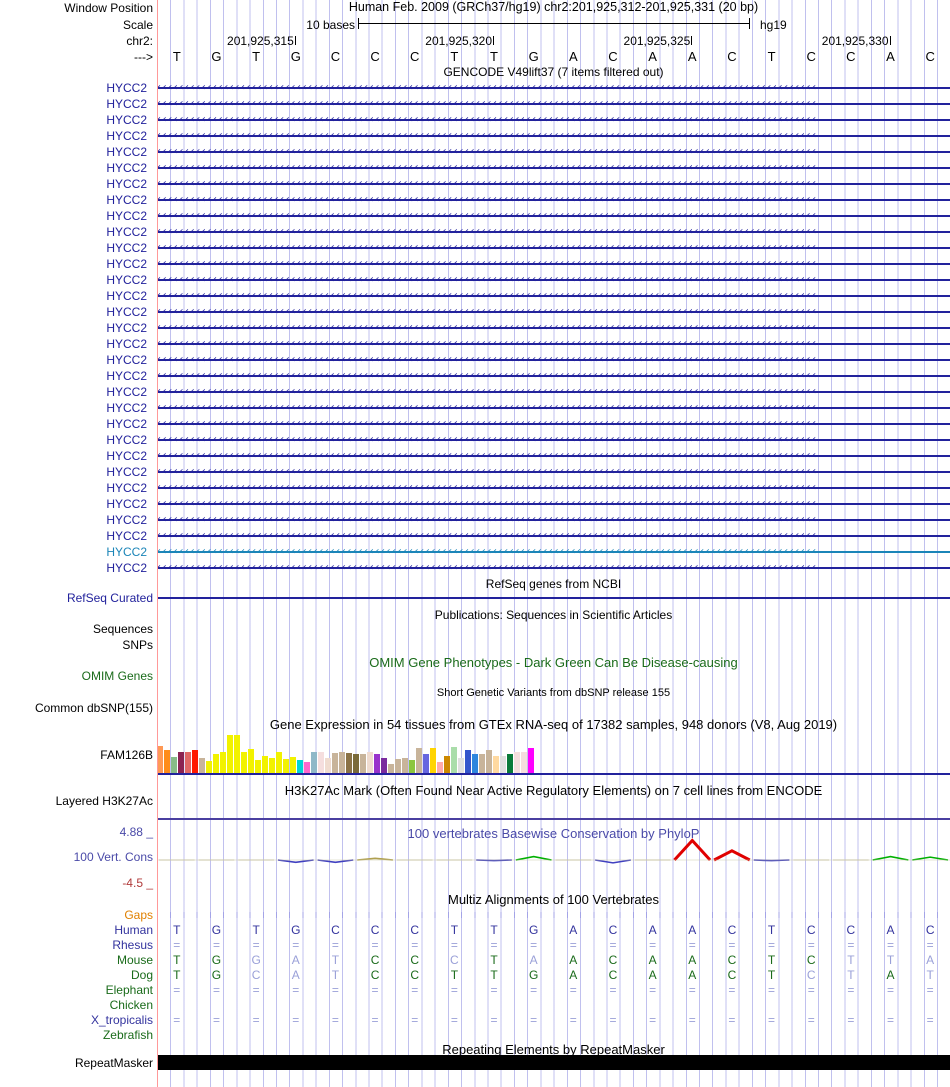 The image size is (950, 1087). What do you see at coordinates (127, 1035) in the screenshot?
I see `multiz-species-label: Zebrafish` at bounding box center [127, 1035].